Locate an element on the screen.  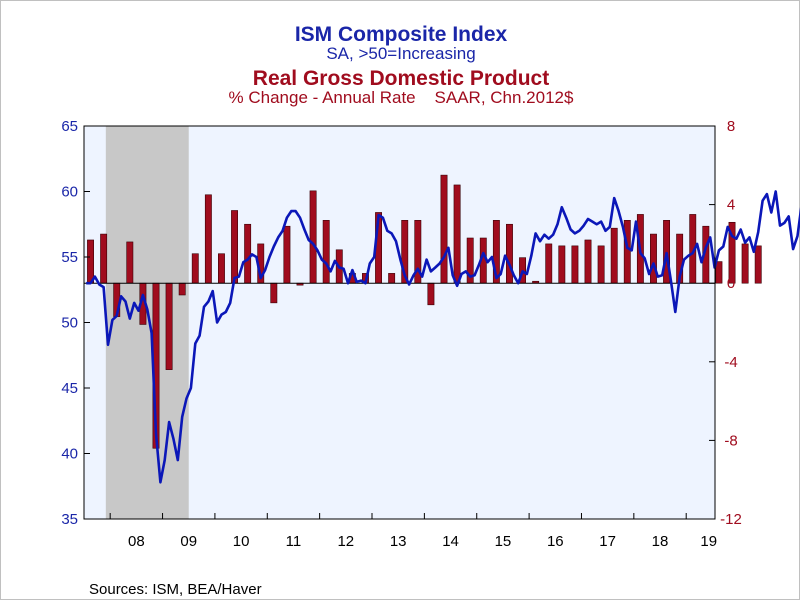
recession-band is located at coordinates (147, 322).